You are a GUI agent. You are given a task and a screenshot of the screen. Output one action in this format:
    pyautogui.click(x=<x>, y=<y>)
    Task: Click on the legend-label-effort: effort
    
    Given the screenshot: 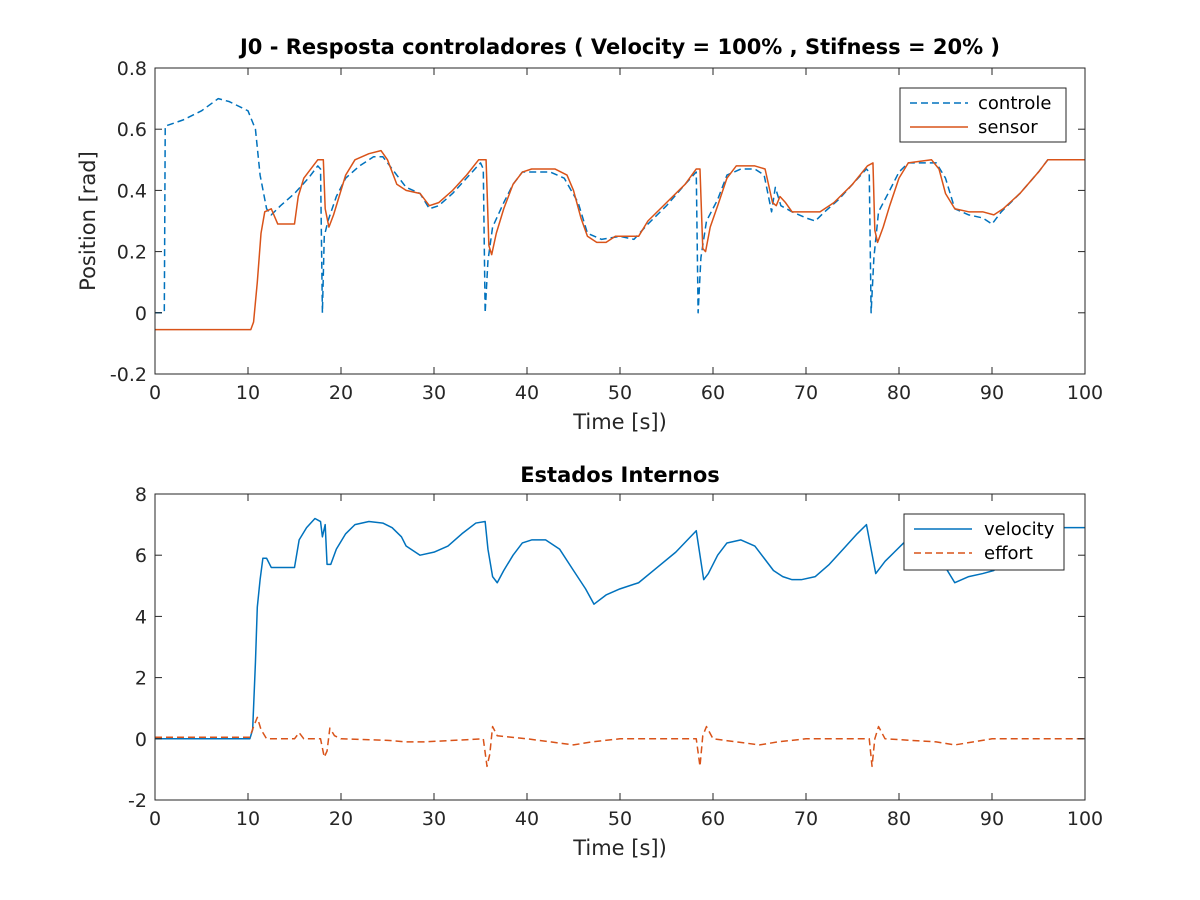 What is the action you would take?
    pyautogui.click(x=1008, y=553)
    